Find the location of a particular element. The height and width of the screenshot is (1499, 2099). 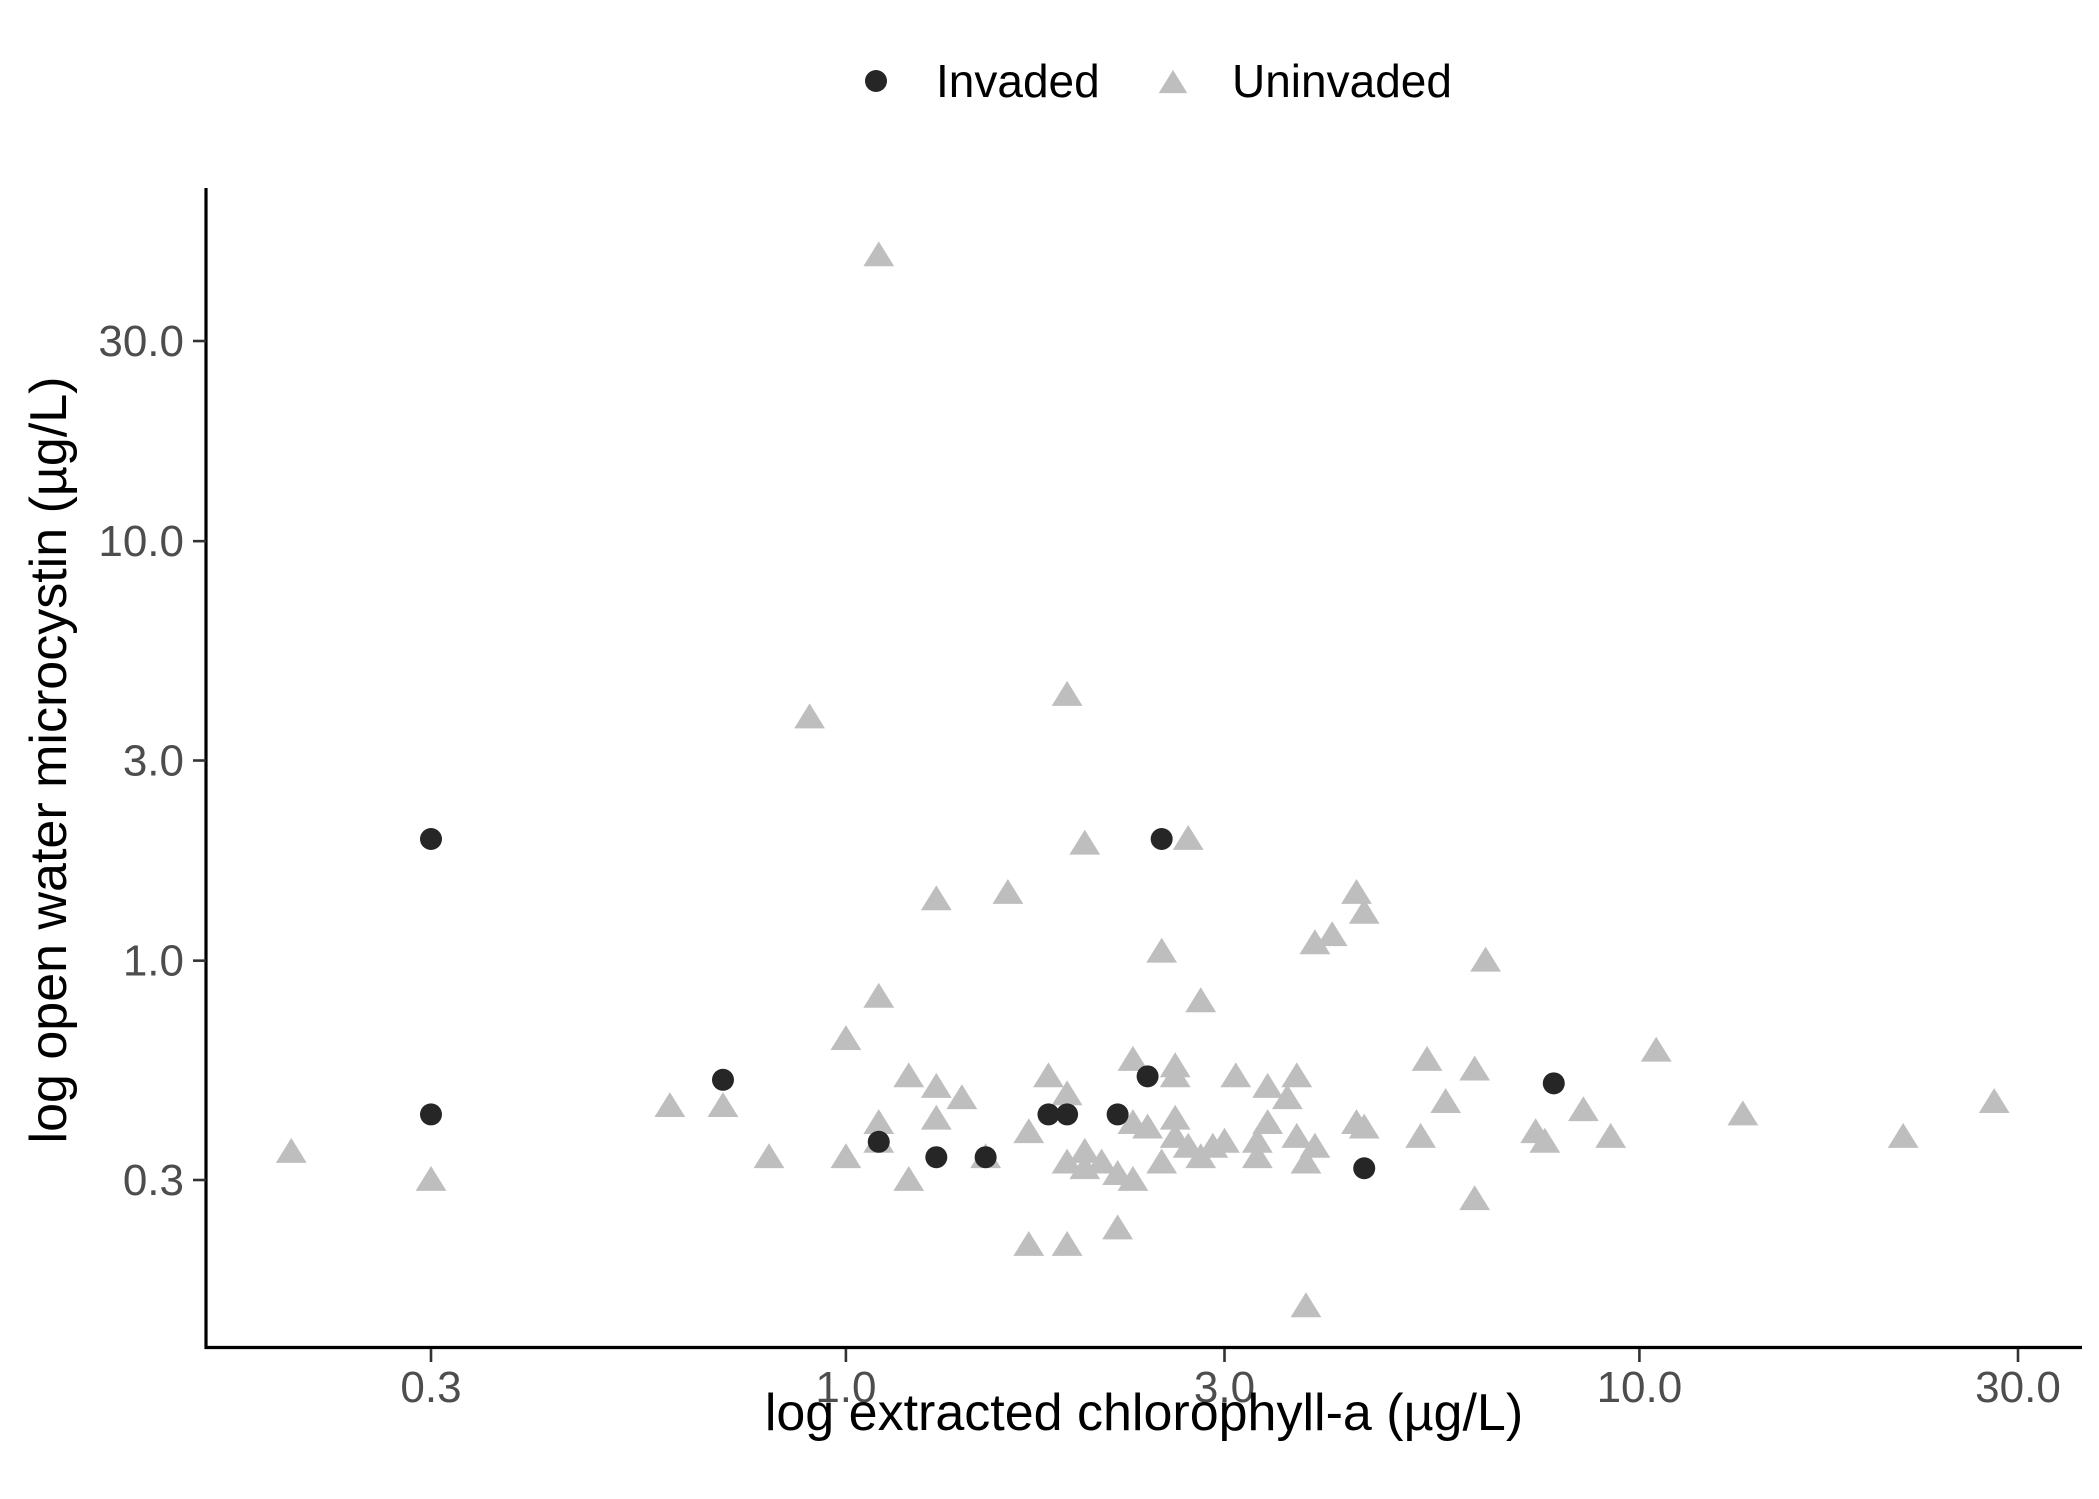

y-tick-label: 10.0 is located at coordinates (141, 541).